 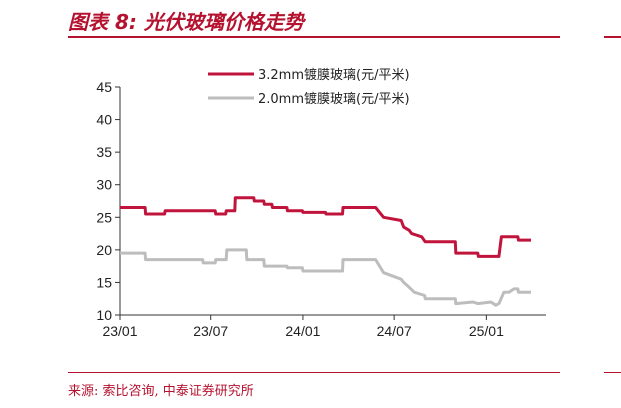 What do you see at coordinates (104, 120) in the screenshot?
I see `y-tick-label: 40` at bounding box center [104, 120].